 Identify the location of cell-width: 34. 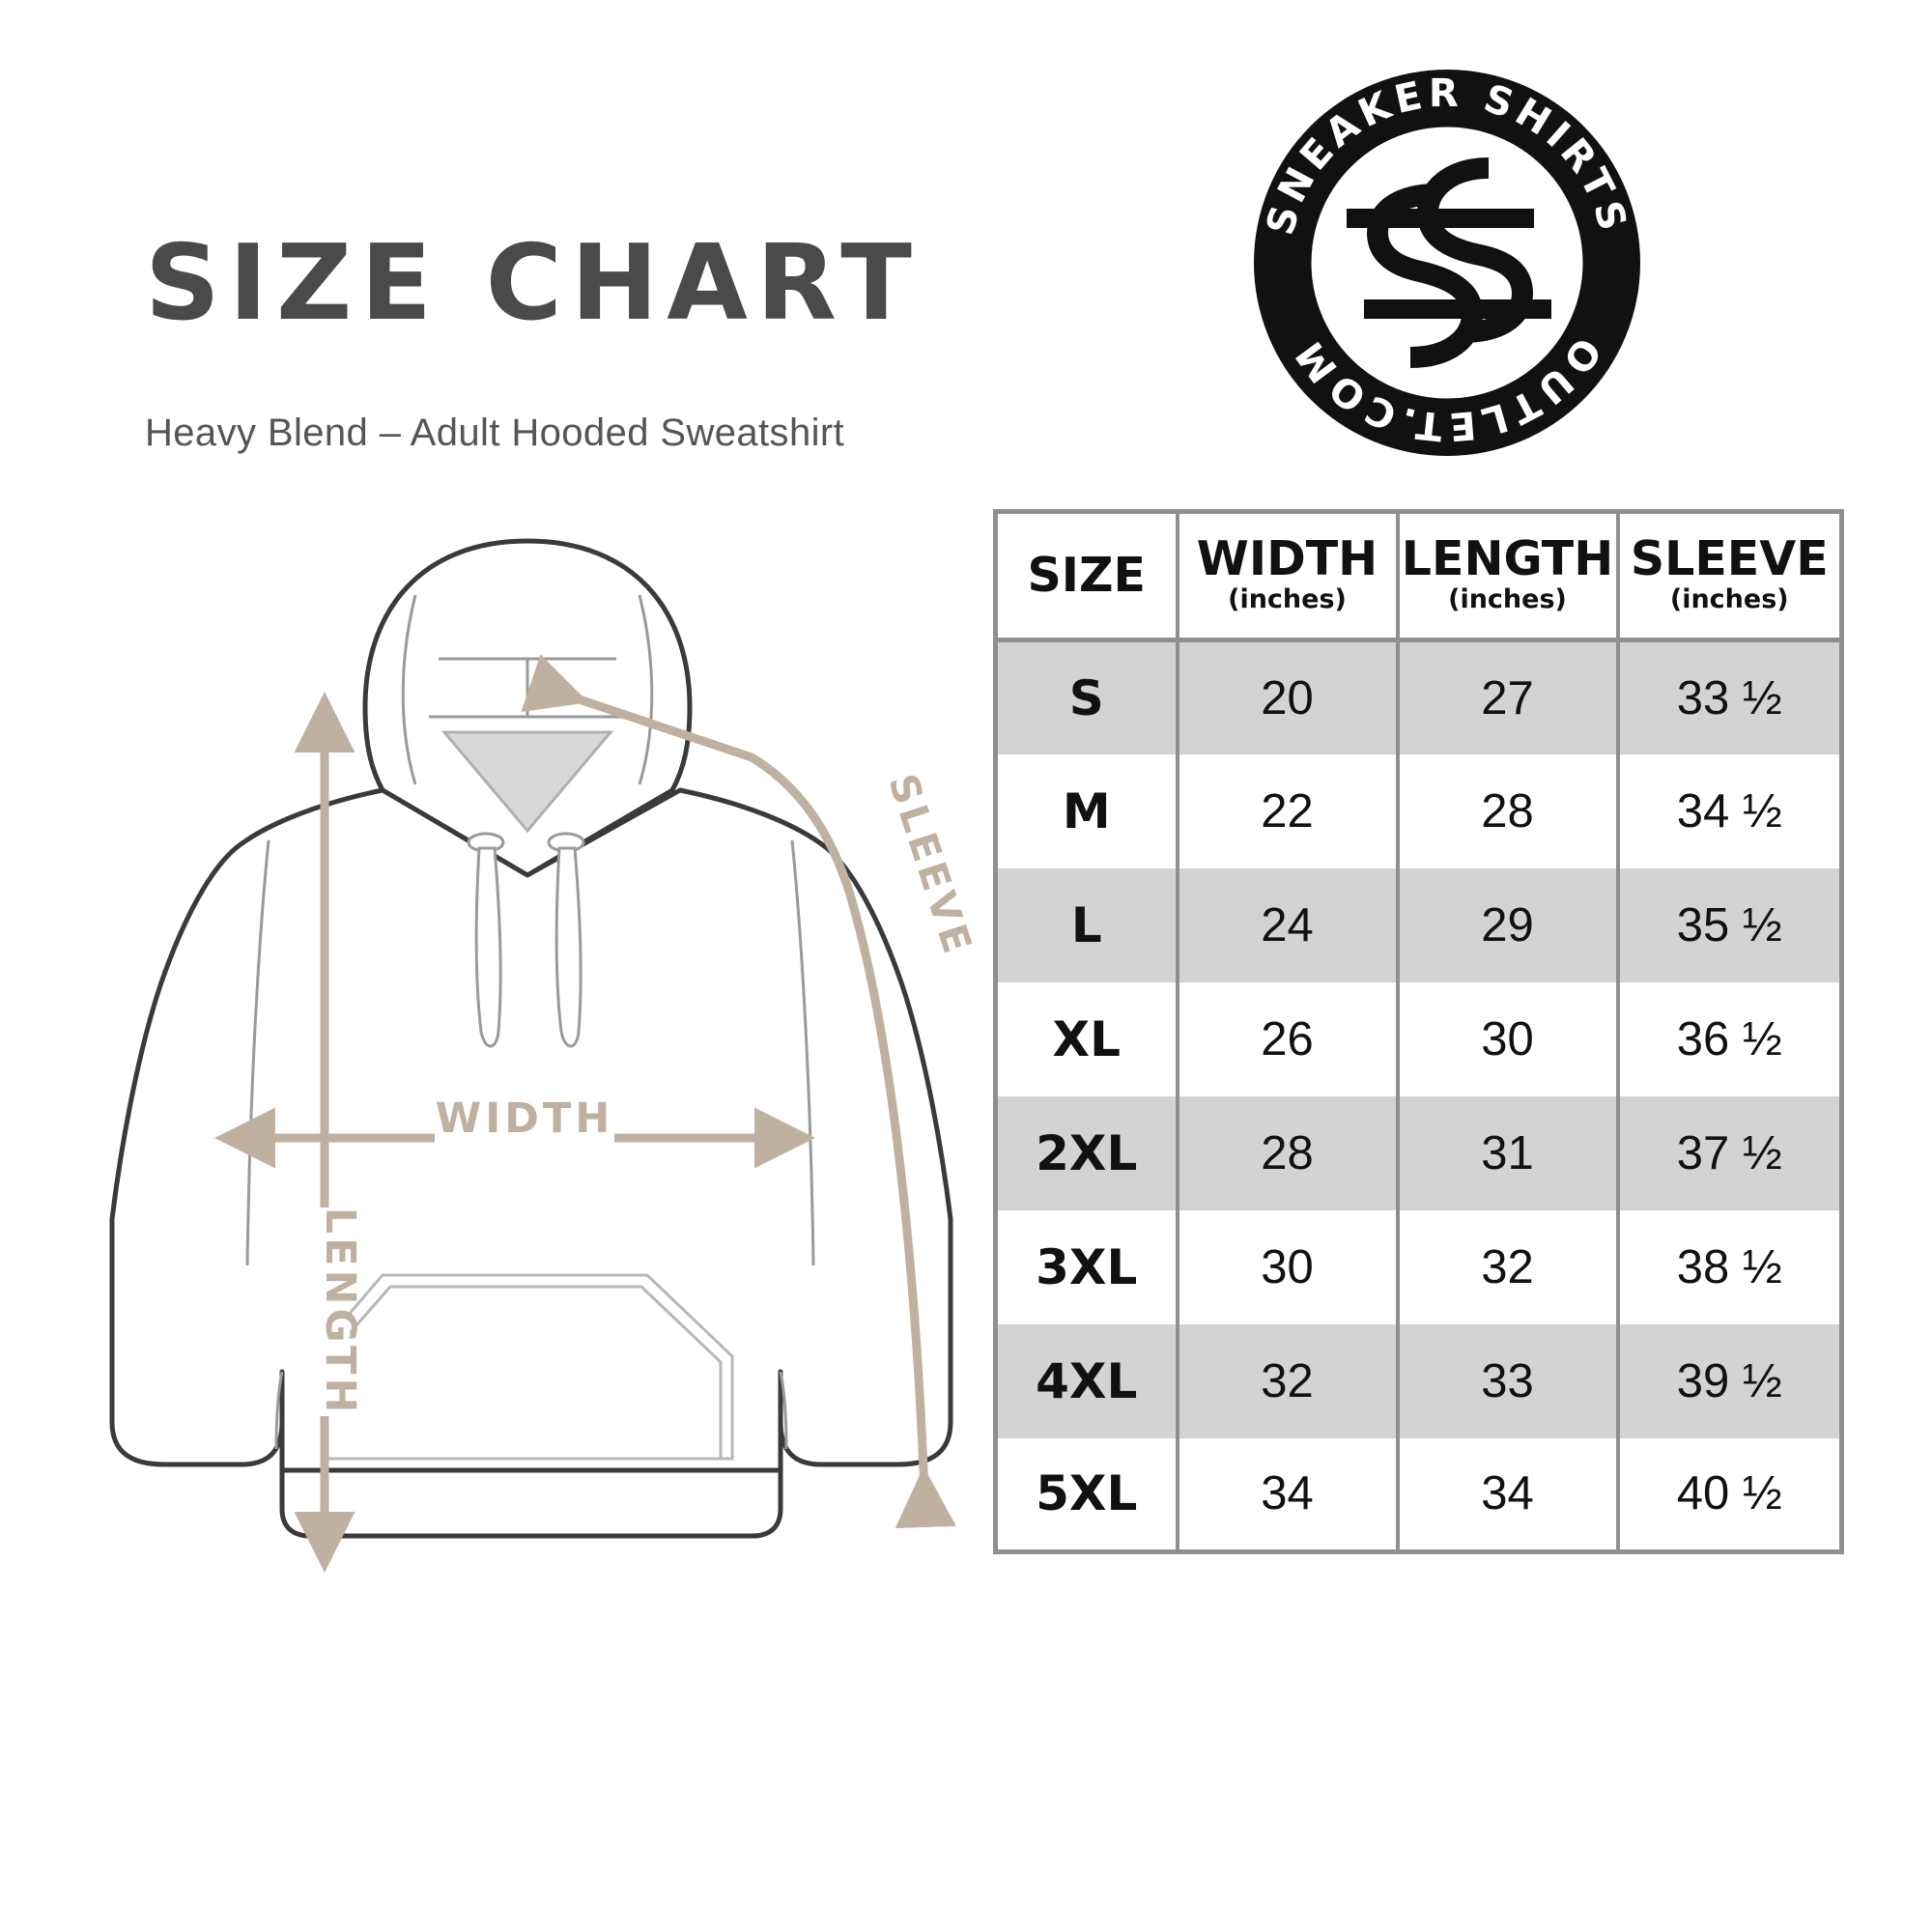
(1287, 1494).